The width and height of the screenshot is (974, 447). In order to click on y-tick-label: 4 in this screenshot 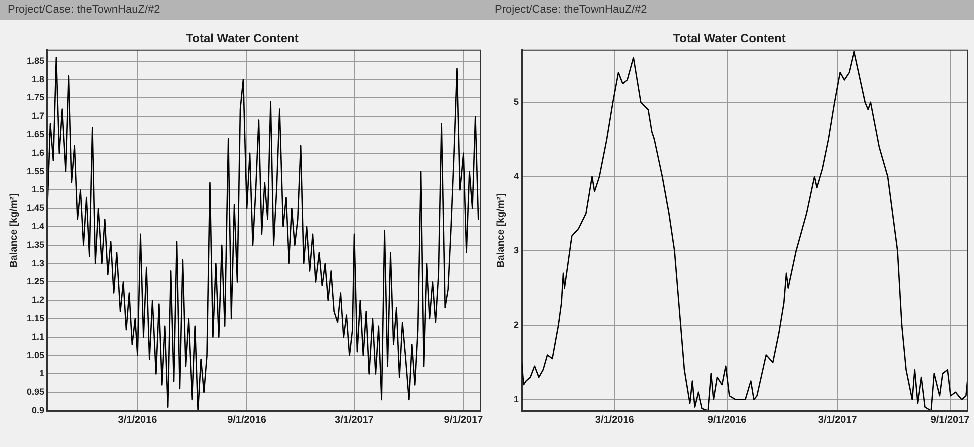, I will do `click(517, 176)`.